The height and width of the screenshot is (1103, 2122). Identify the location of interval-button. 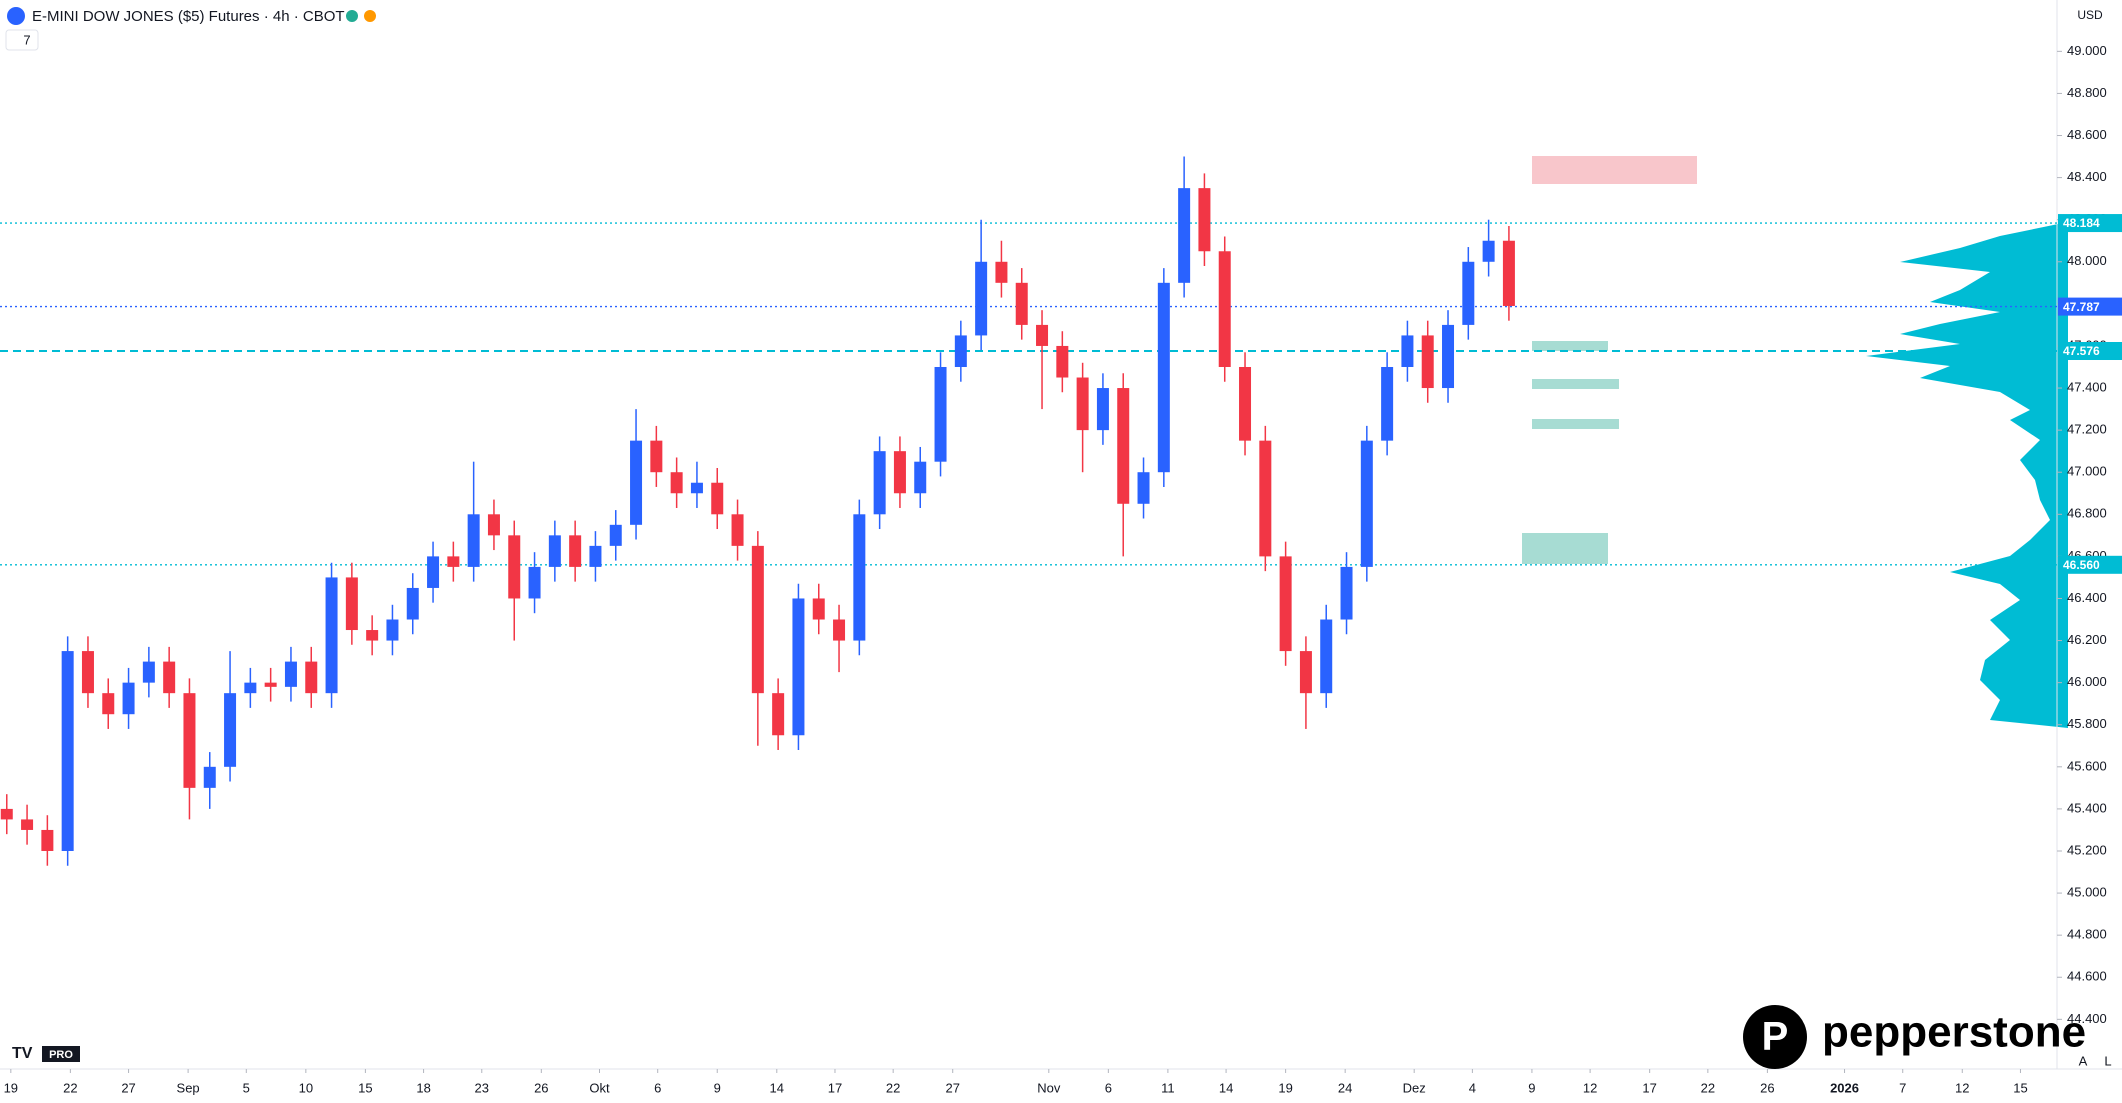
(22, 40).